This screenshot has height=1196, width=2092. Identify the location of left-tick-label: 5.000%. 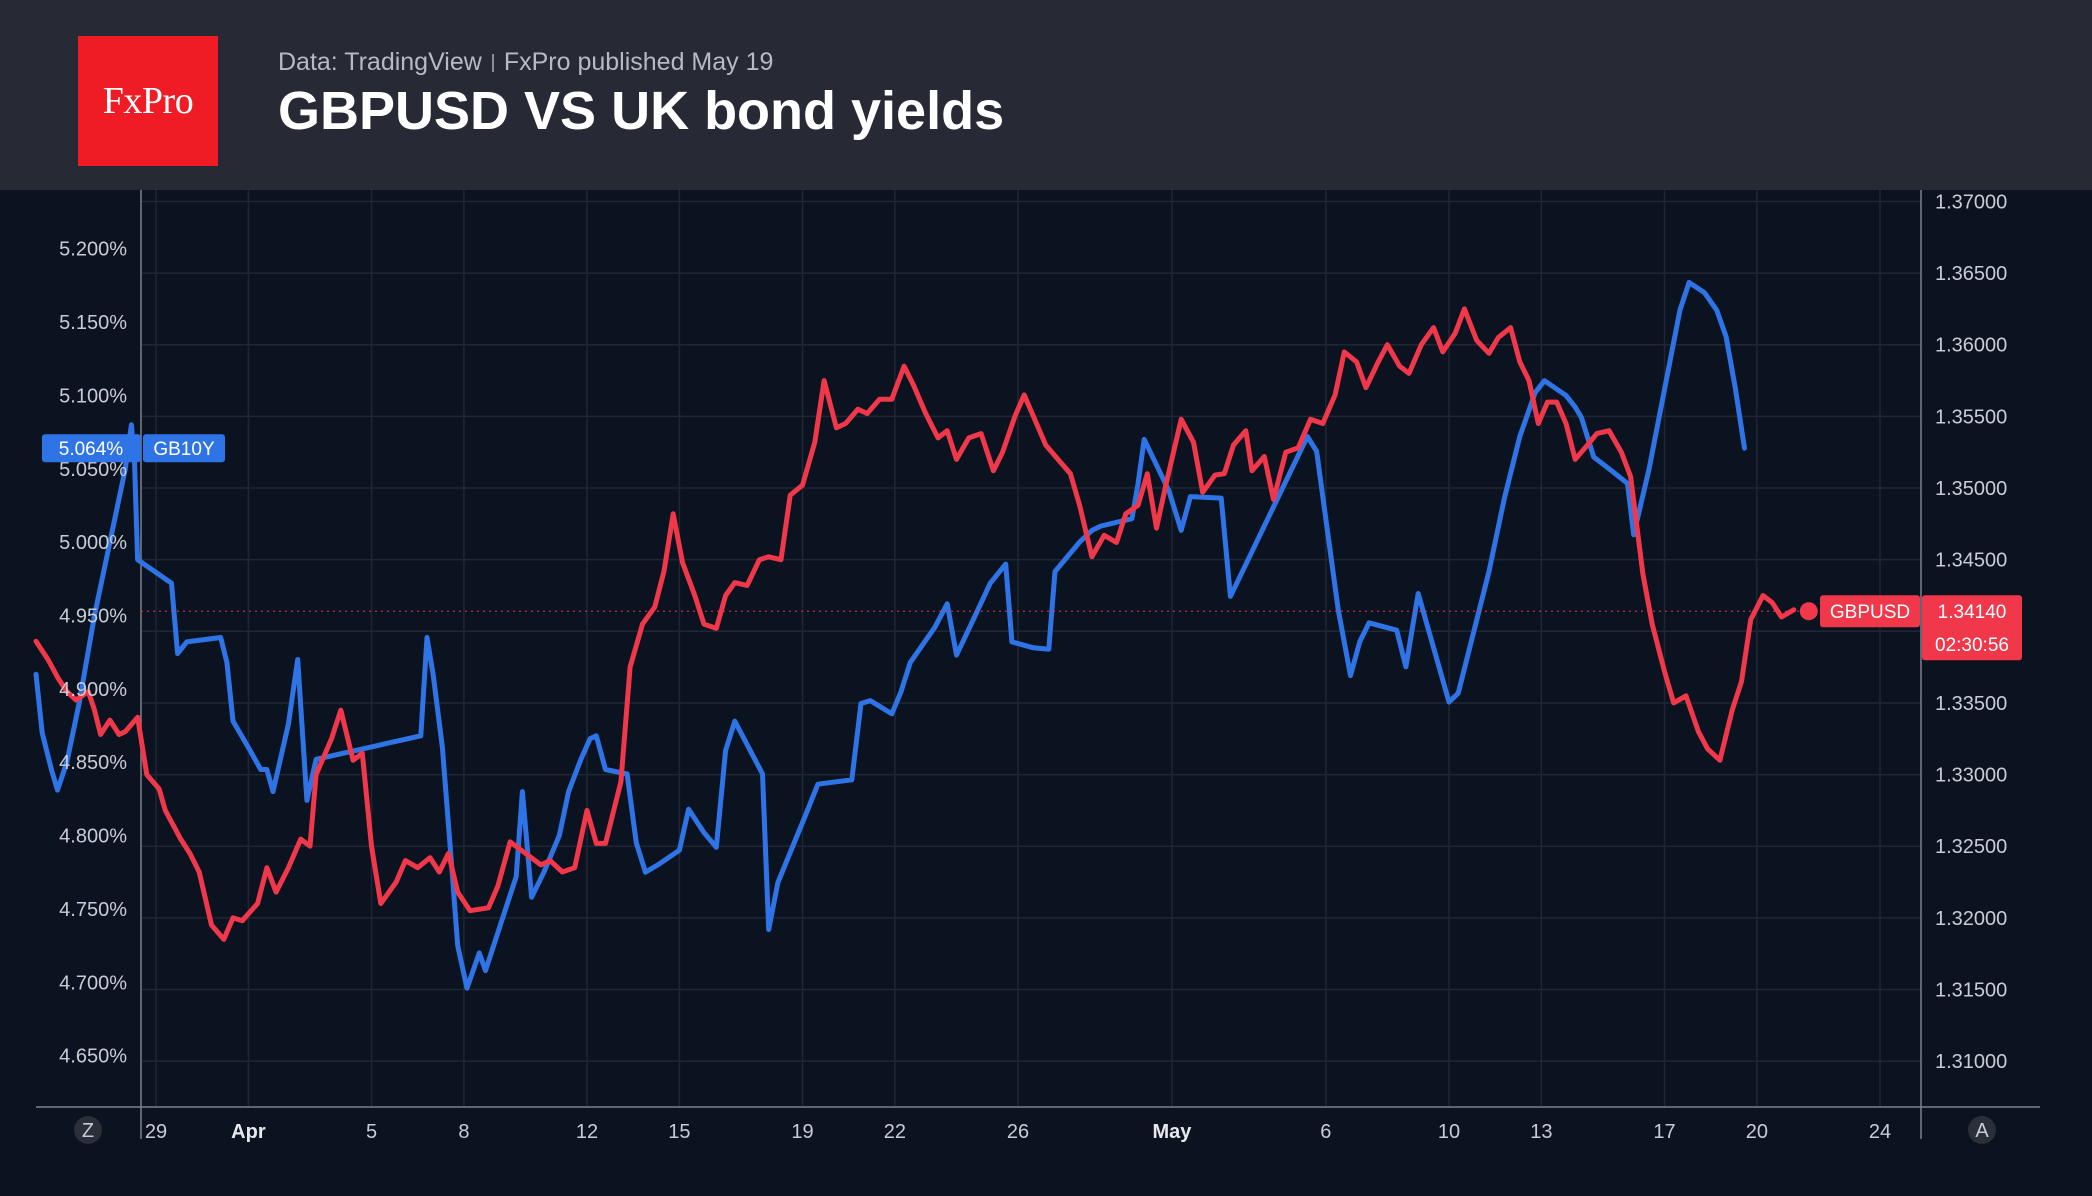
(93, 543).